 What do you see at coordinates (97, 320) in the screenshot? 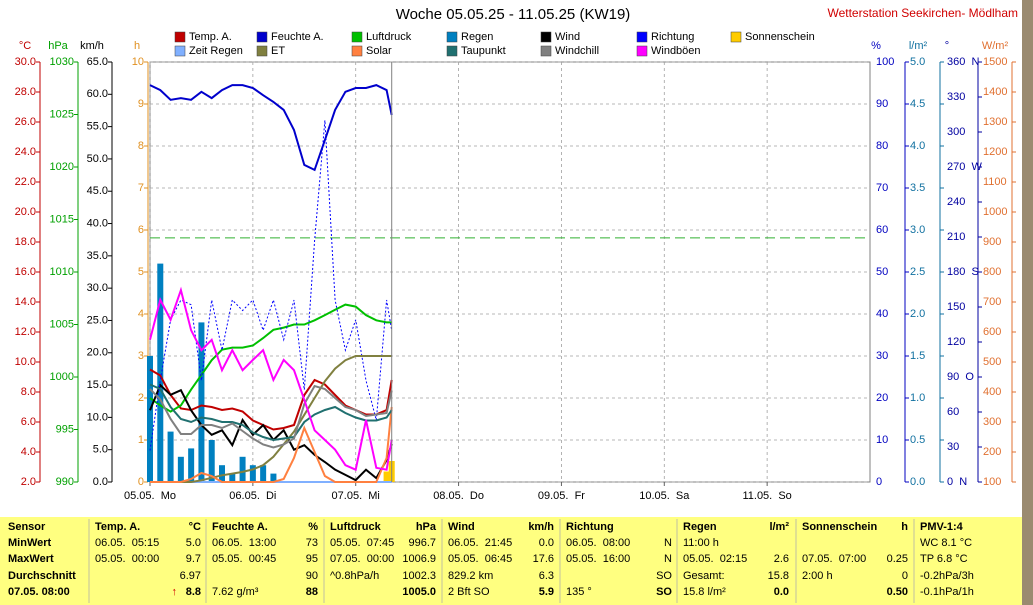
I see `y-tick-label: 25.0` at bounding box center [97, 320].